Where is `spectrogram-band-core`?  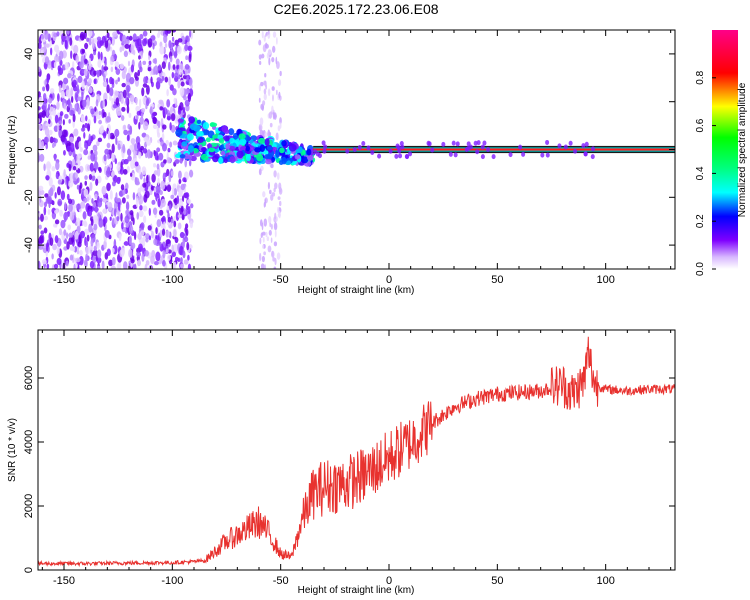
spectrogram-band-core is located at coordinates (494, 149).